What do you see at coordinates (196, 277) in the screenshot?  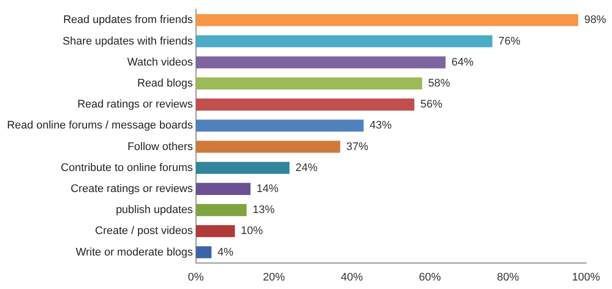 I see `x-tick-label: 0%` at bounding box center [196, 277].